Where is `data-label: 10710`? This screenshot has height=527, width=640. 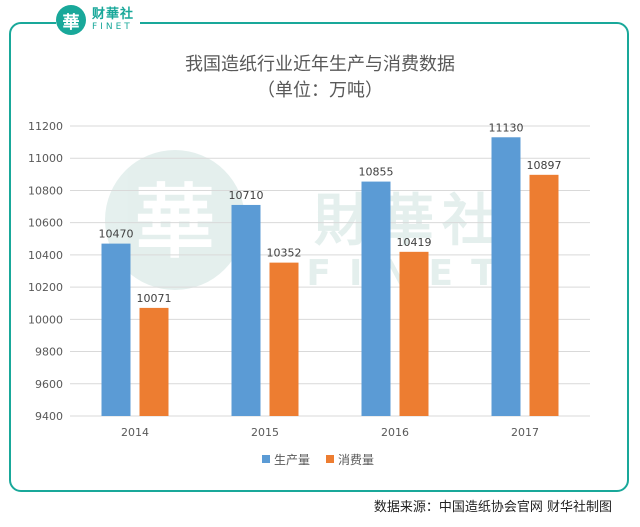 data-label: 10710 is located at coordinates (246, 195).